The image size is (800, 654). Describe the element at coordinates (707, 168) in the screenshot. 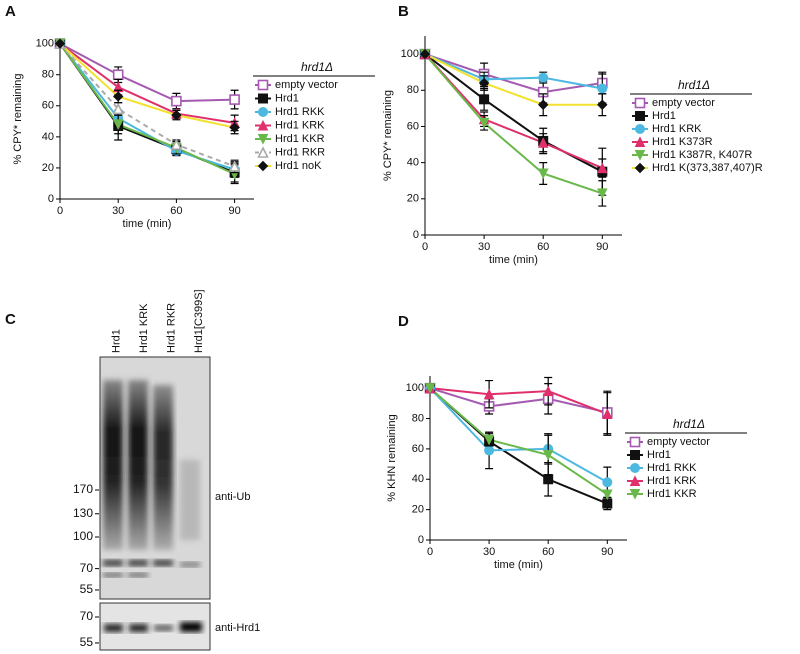

I see `legend-label: Hrd1 K(373,387,407)R` at that location.